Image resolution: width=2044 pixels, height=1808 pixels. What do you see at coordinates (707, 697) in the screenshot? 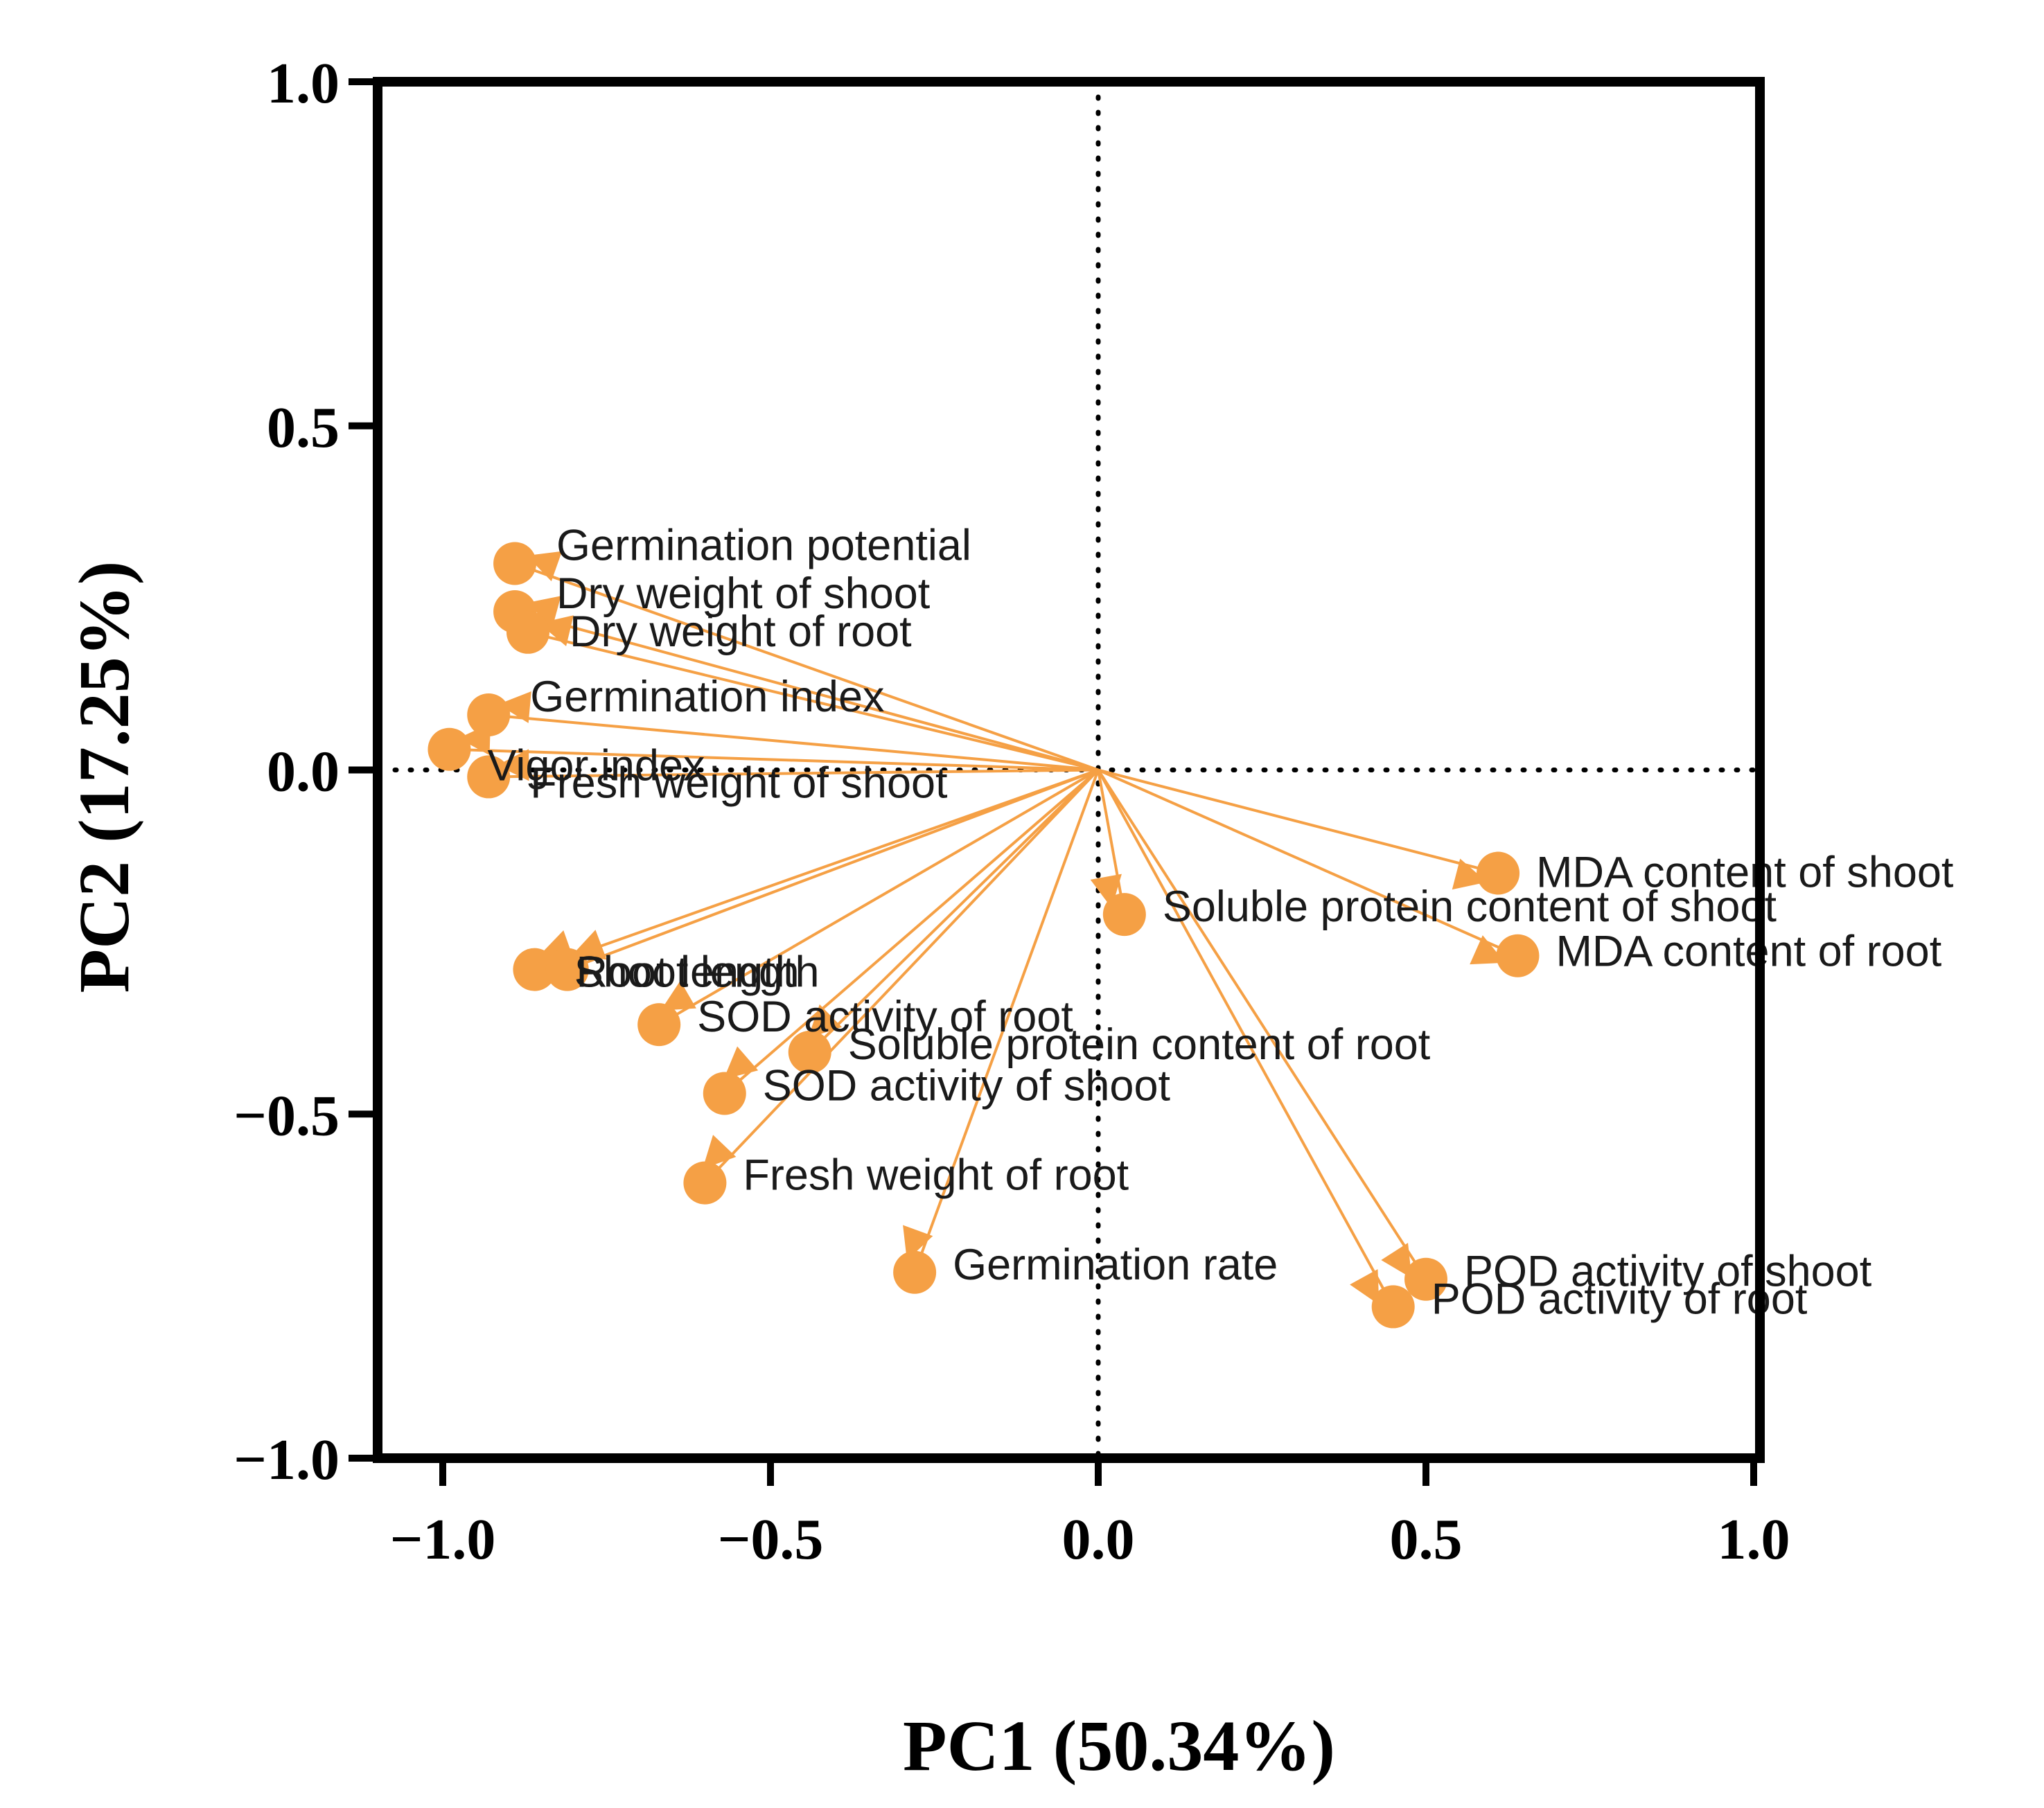
I see `label-germination-index: Germination index` at bounding box center [707, 697].